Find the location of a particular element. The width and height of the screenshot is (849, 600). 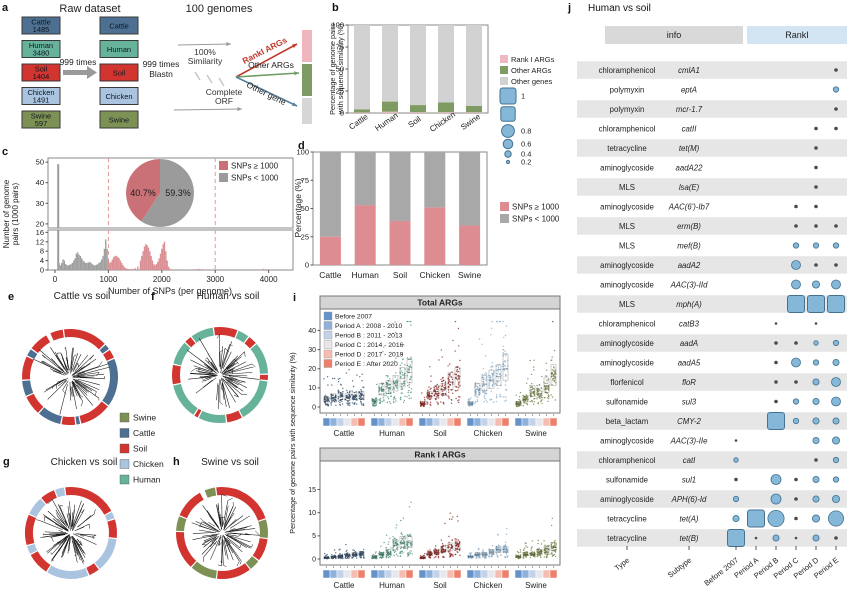

c-ylabel: Number of genome is located at coordinates (6, 213).